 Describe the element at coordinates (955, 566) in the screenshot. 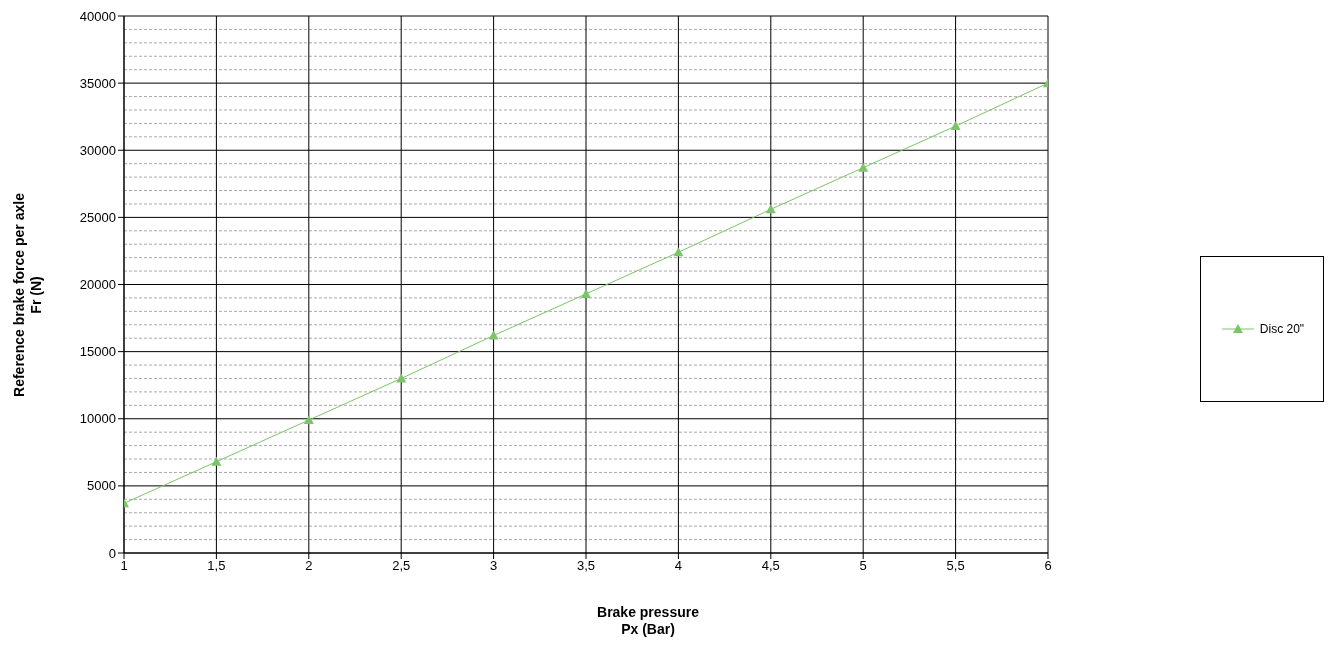

I see `x-tick-label: 5,5` at that location.